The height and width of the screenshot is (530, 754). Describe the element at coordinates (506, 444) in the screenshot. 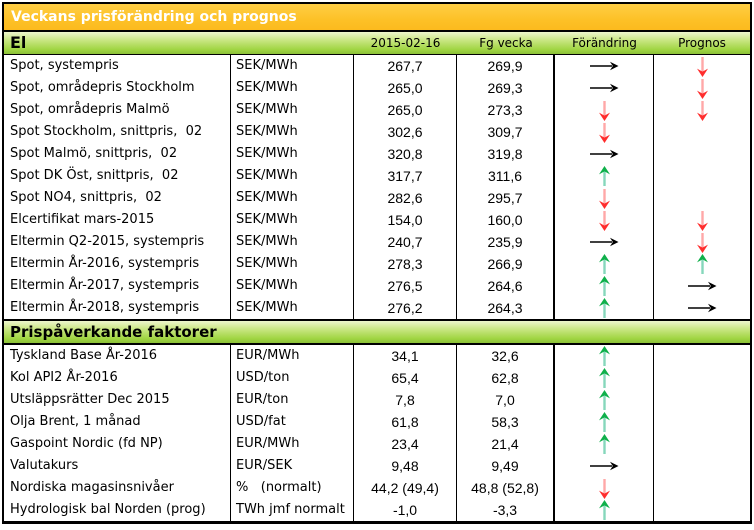

I see `previous-week-value: 21,4` at that location.